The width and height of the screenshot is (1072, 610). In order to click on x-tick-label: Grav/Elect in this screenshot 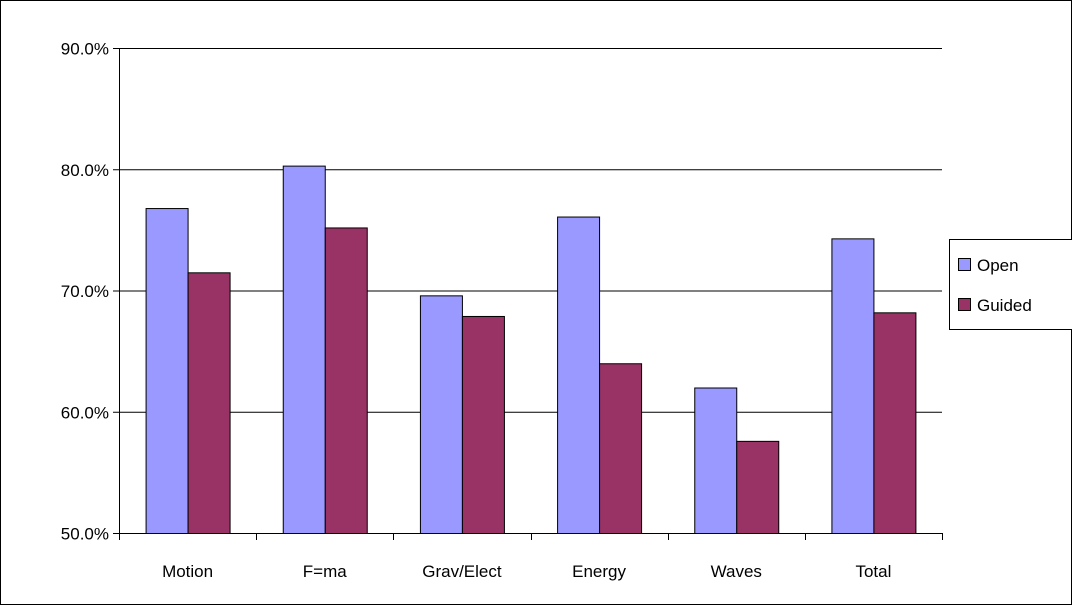, I will do `click(462, 571)`.